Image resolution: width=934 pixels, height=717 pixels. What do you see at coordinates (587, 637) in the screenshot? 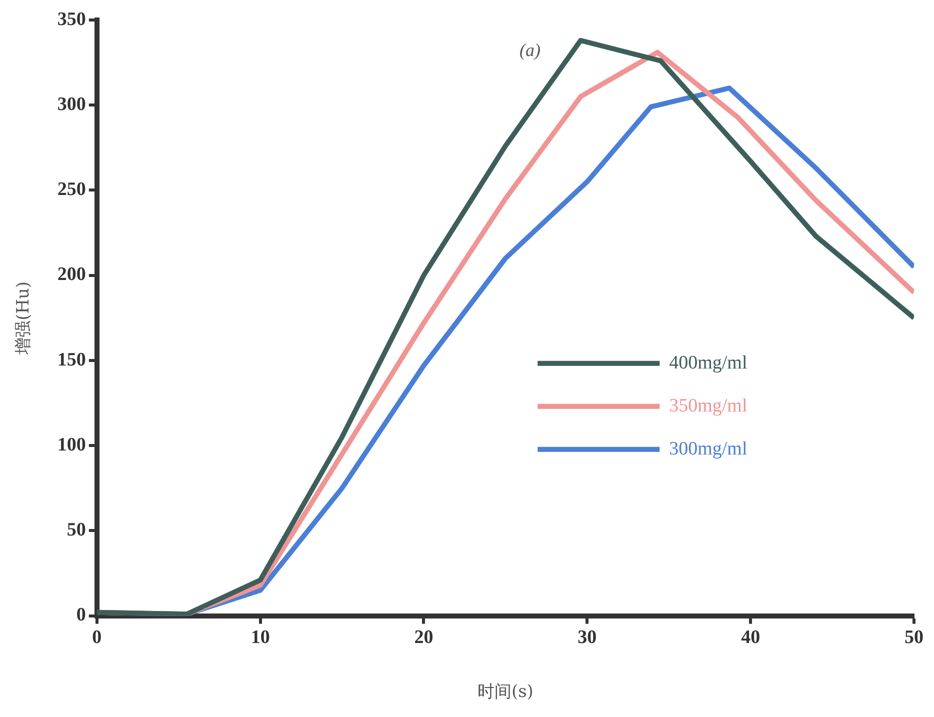
I see `x-tick-label: 30` at bounding box center [587, 637].